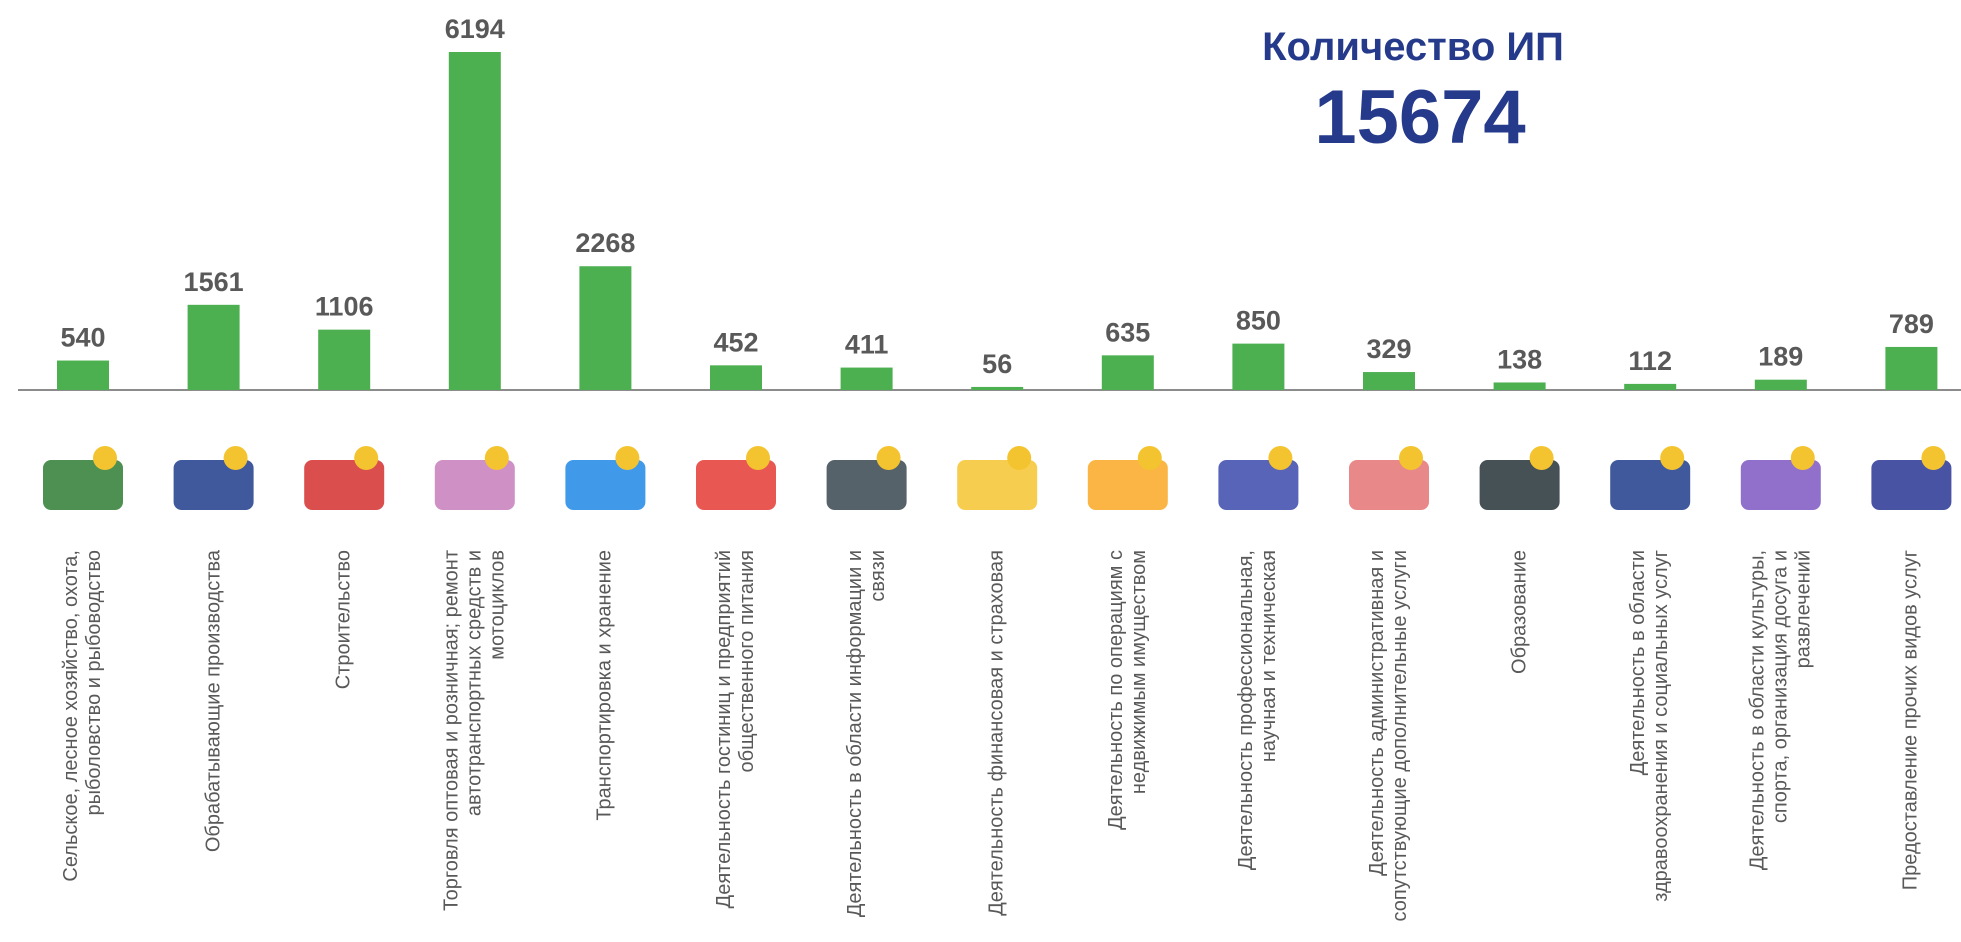 This screenshot has height=942, width=1961. I want to click on category-label: Предоставление прочих видов услуг, so click(1910, 720).